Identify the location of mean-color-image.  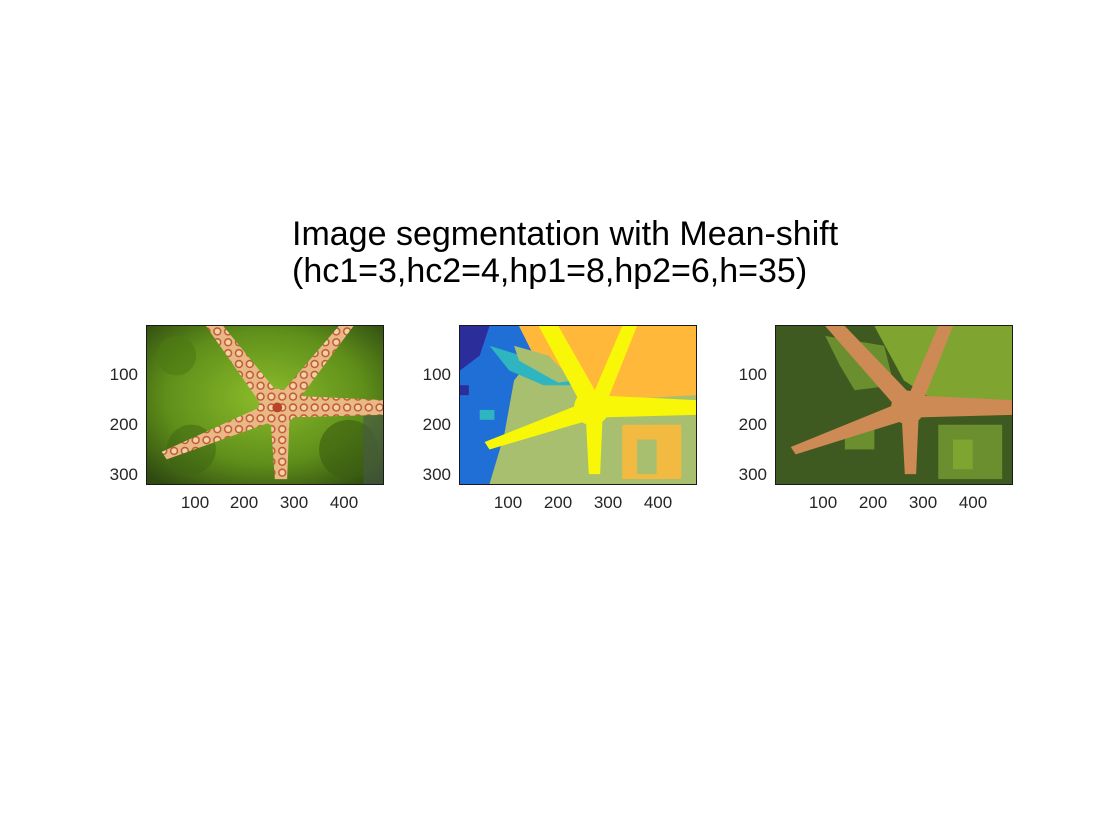
(894, 405).